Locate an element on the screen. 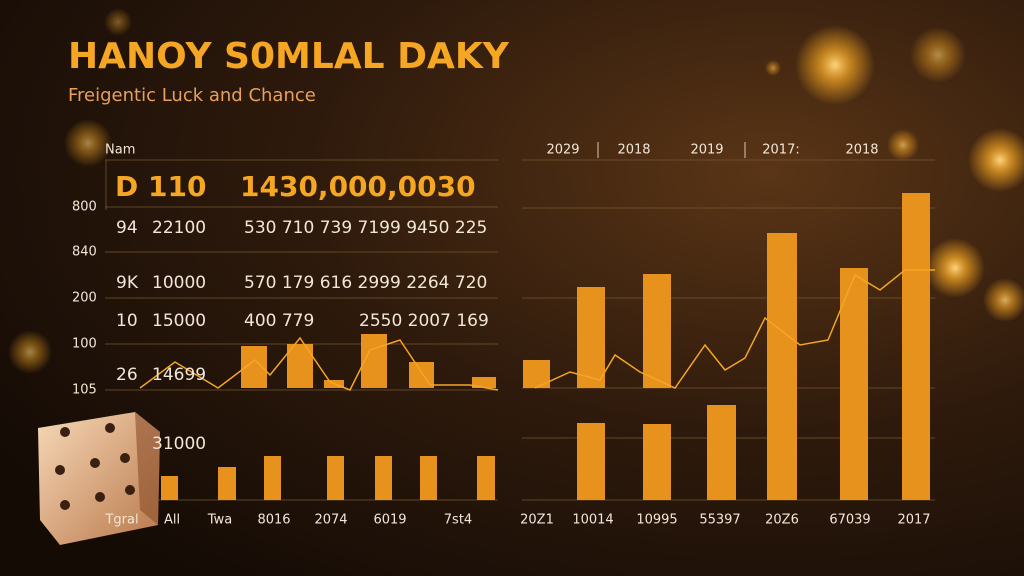 Image resolution: width=1024 pixels, height=576 pixels. left-bars is located at coordinates (319, 417).